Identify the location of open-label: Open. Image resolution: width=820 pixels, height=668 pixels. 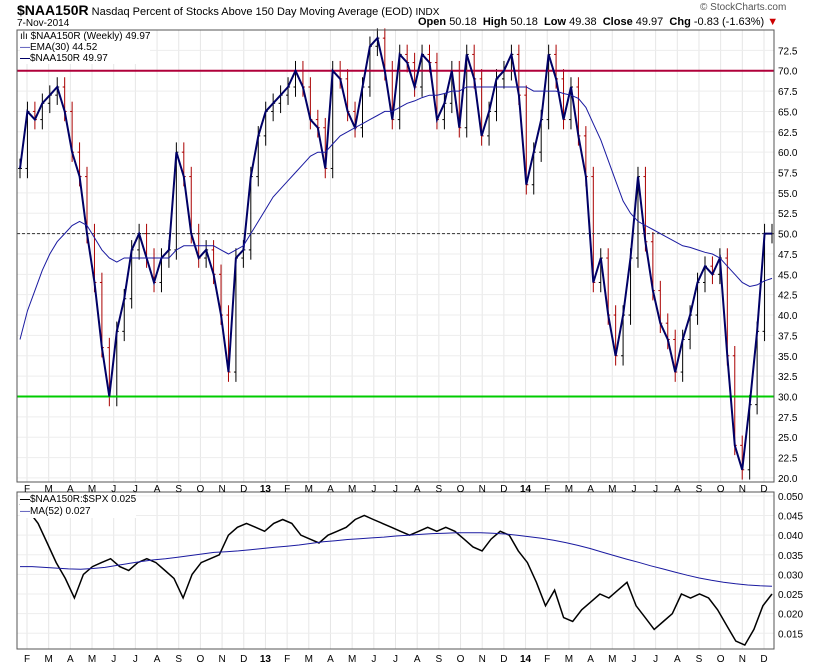
(432, 22).